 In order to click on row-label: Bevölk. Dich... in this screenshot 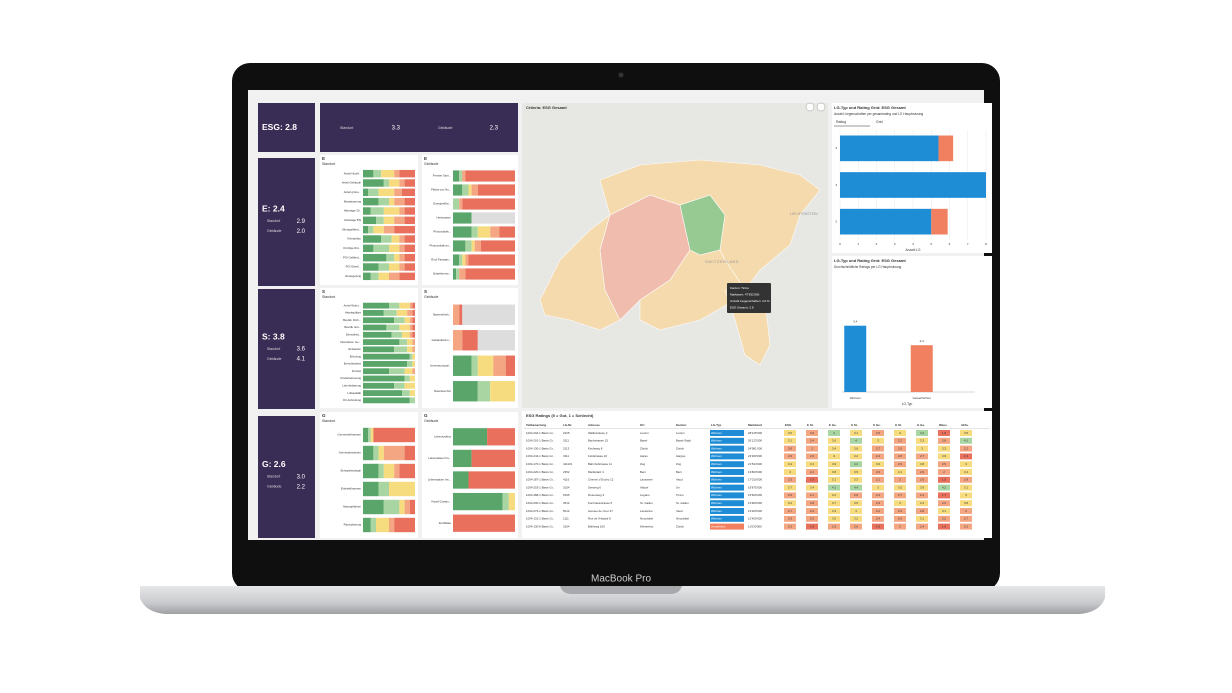, I will do `click(352, 320)`.